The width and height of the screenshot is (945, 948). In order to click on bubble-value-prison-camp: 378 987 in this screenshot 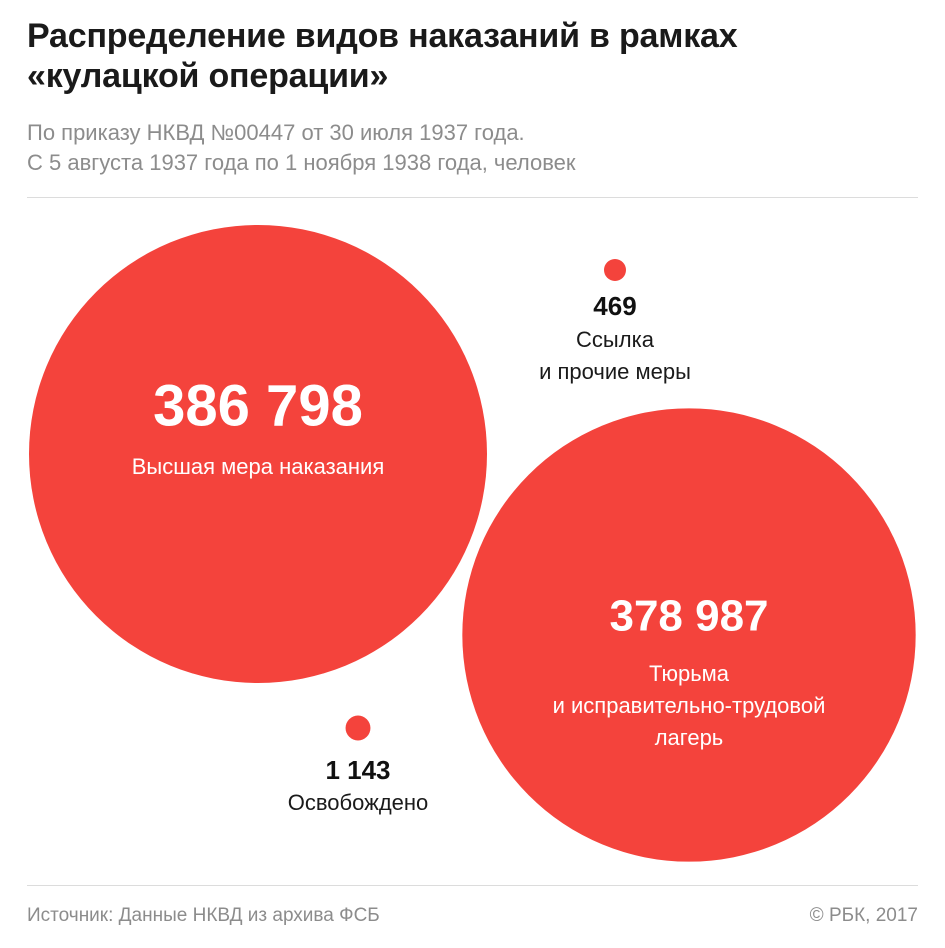, I will do `click(688, 616)`.